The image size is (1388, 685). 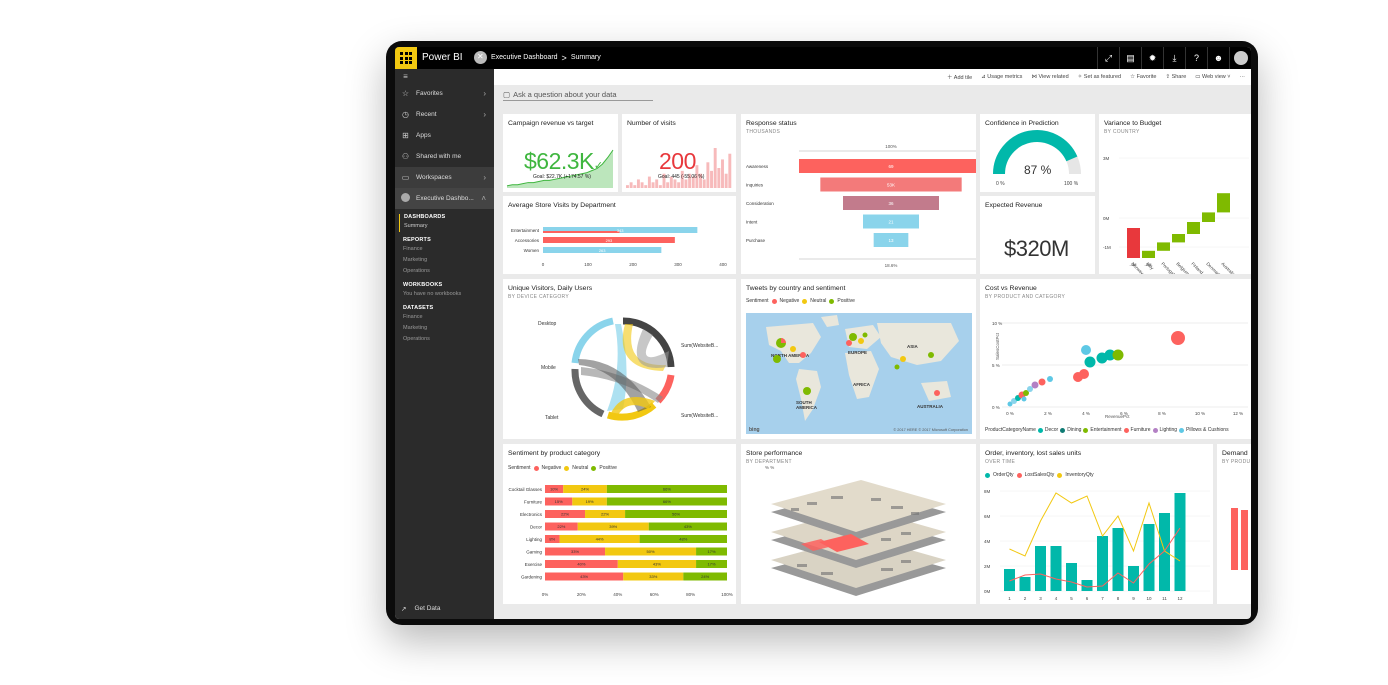 I want to click on more-options-icon: ···, so click(x=1242, y=77).